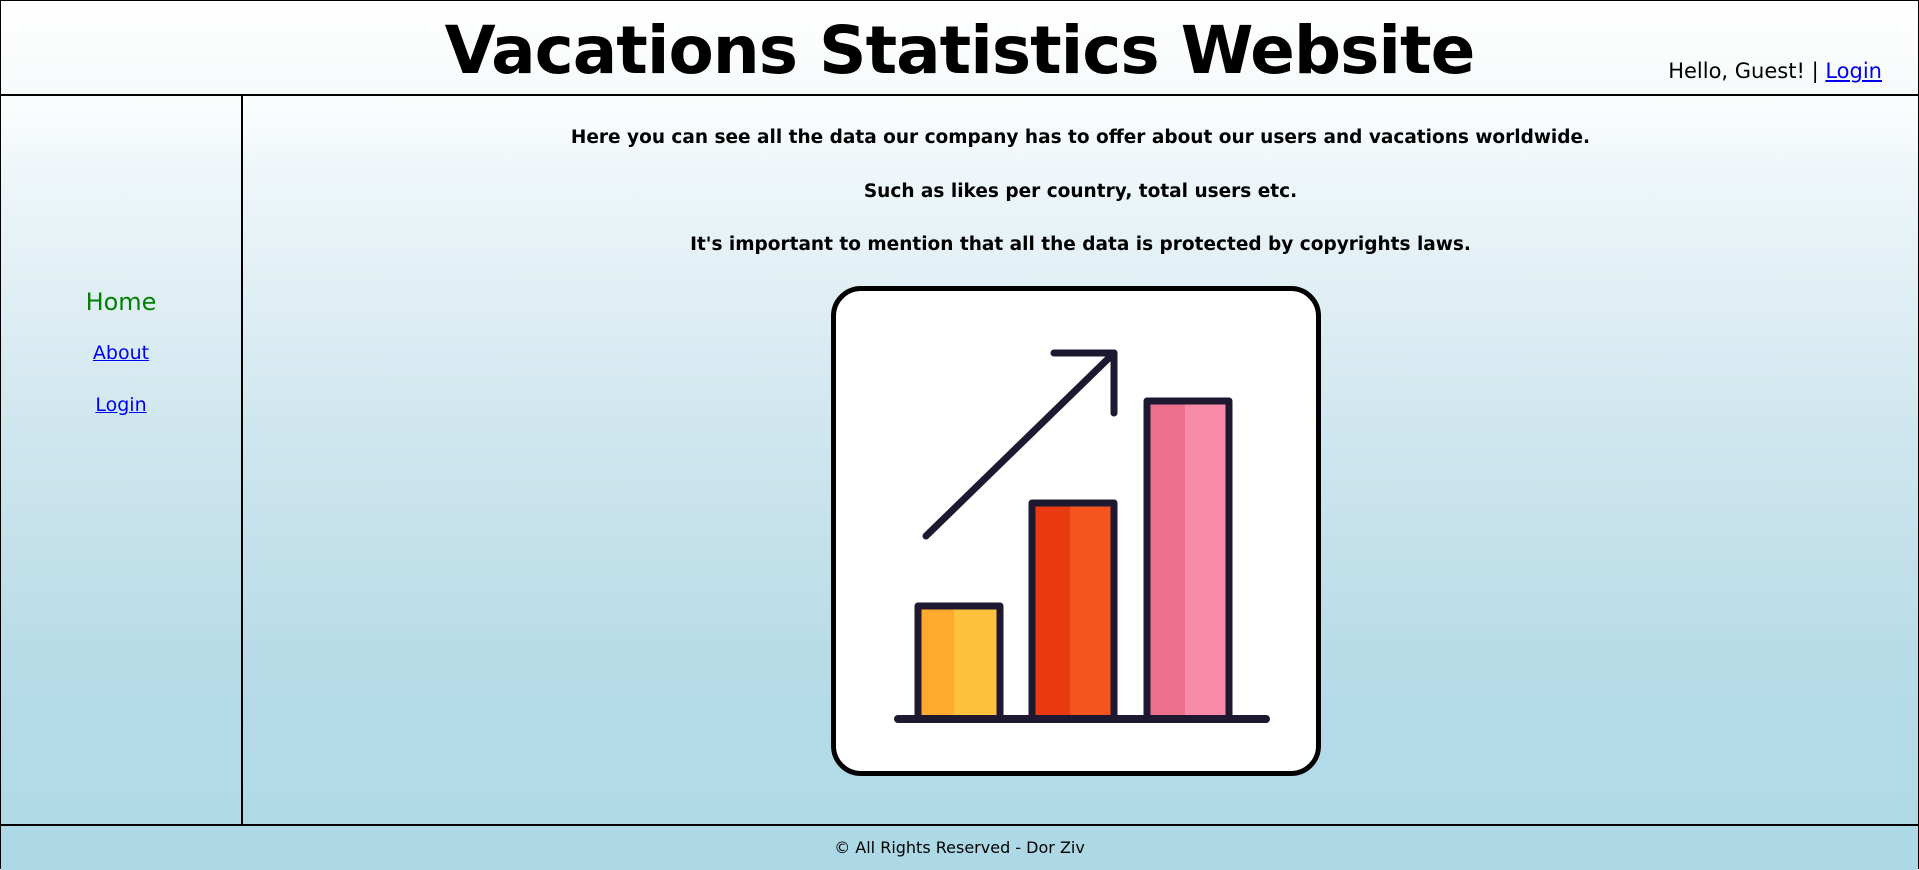  I want to click on icon-bar-medium-shade, so click(1051, 611).